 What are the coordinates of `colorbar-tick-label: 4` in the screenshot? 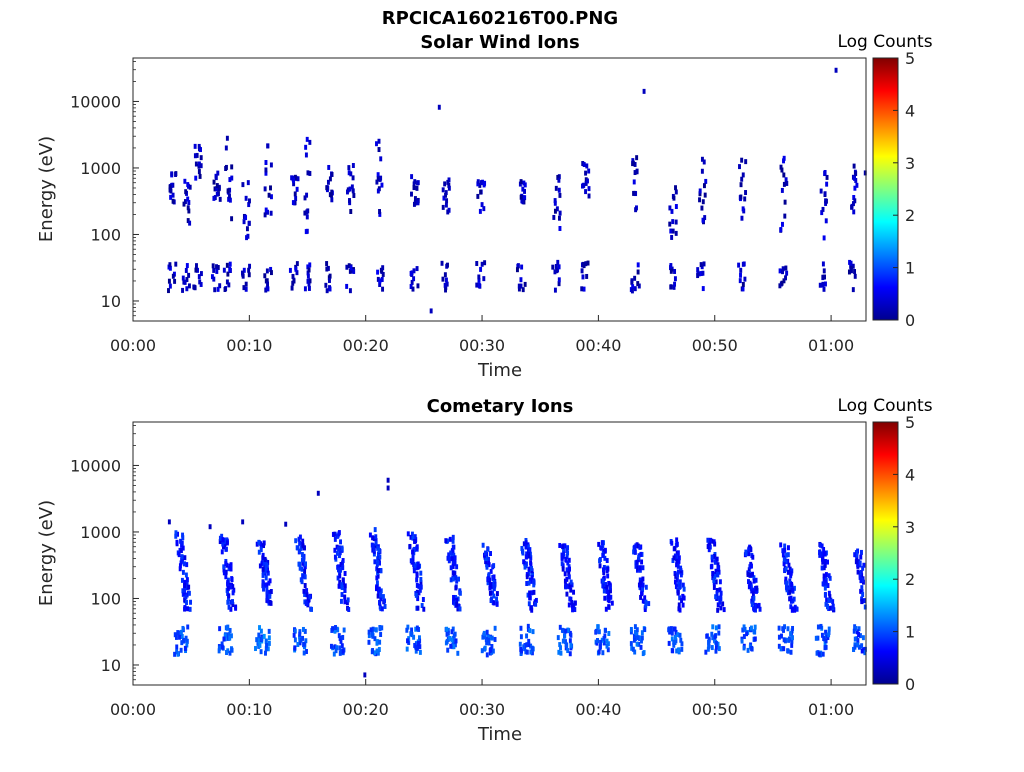 It's located at (910, 110).